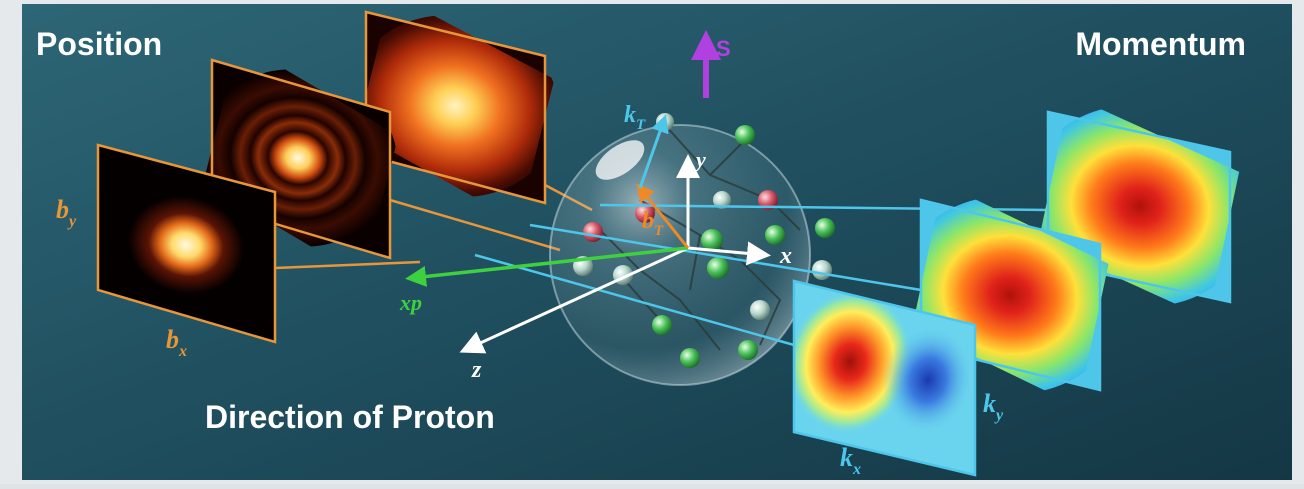  I want to click on kT-label: kT, so click(635, 117).